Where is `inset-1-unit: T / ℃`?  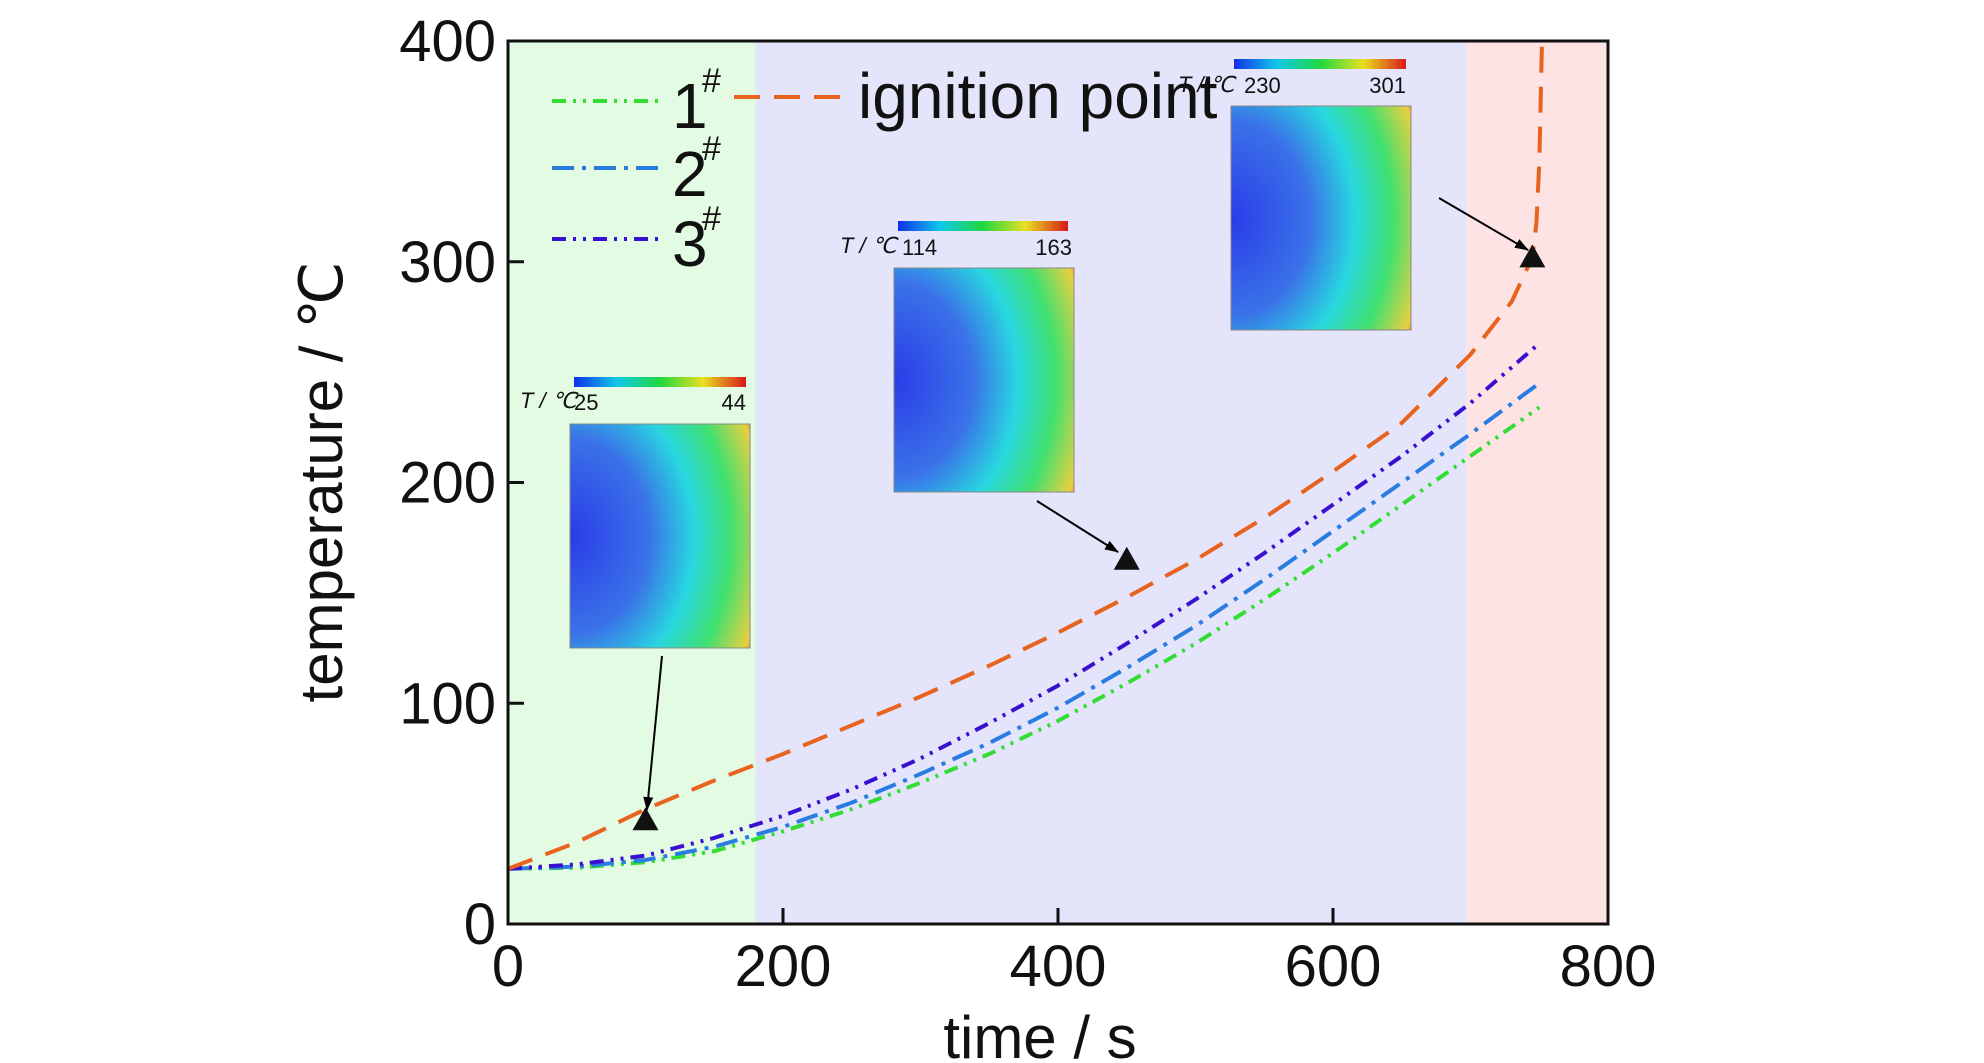
inset-1-unit: T / ℃ is located at coordinates (549, 400).